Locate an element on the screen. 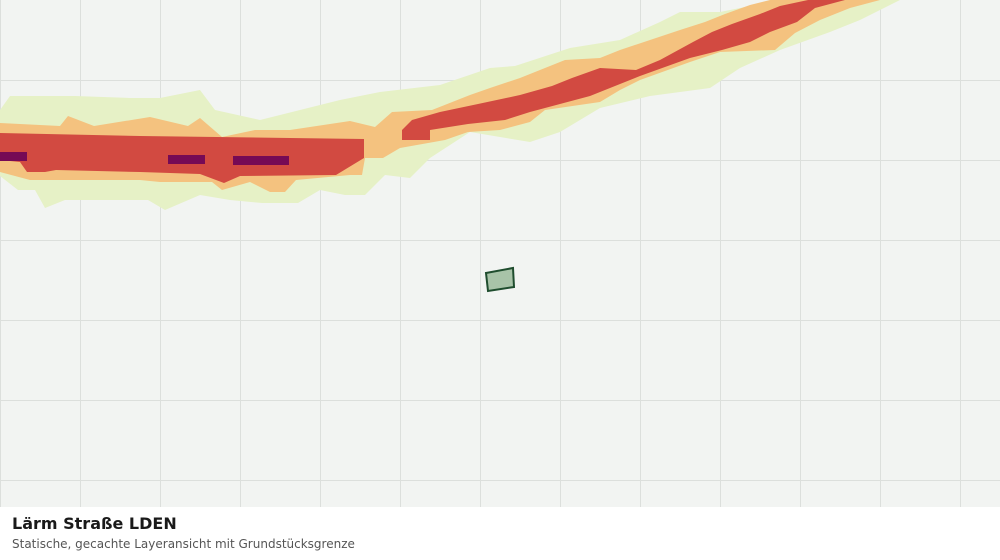 This screenshot has width=1000, height=560. parcel-boundary is located at coordinates (500, 279).